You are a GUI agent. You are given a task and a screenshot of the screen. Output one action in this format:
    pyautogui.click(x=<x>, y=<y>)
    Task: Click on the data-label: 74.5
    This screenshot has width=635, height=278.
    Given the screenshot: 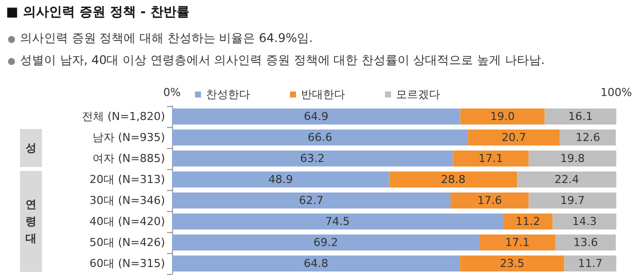 What is the action you would take?
    pyautogui.click(x=337, y=221)
    